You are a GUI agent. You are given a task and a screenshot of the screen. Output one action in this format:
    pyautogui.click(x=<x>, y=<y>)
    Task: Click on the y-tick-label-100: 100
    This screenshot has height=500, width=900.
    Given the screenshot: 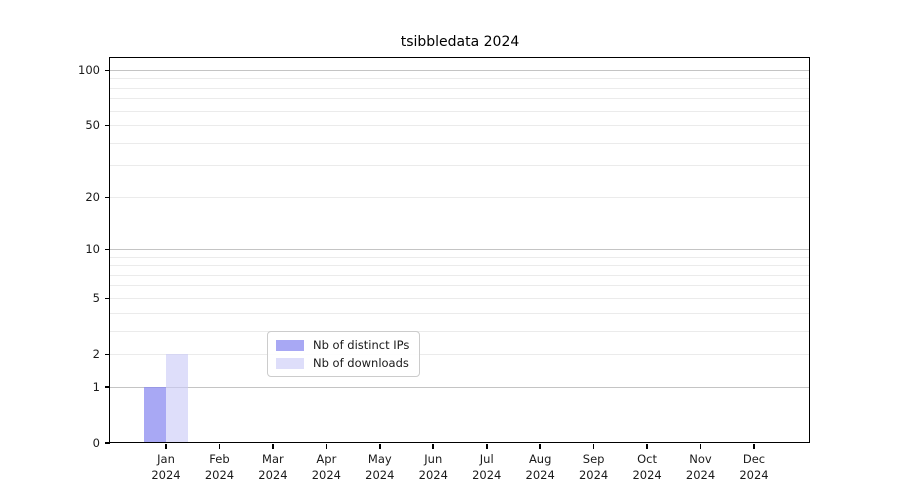 What is the action you would take?
    pyautogui.click(x=89, y=70)
    